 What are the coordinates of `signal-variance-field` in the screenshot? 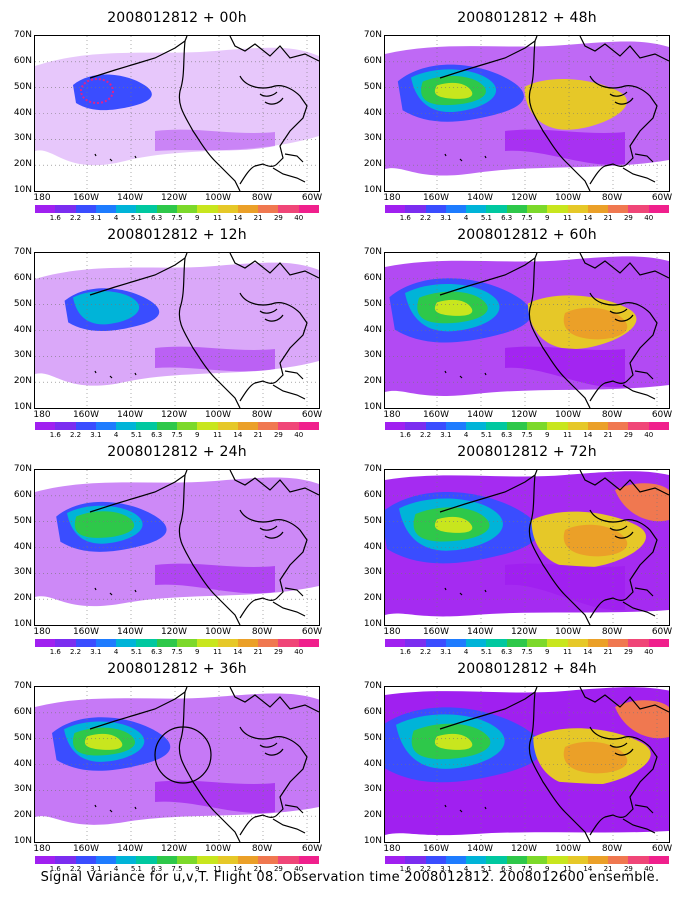 It's located at (527, 547).